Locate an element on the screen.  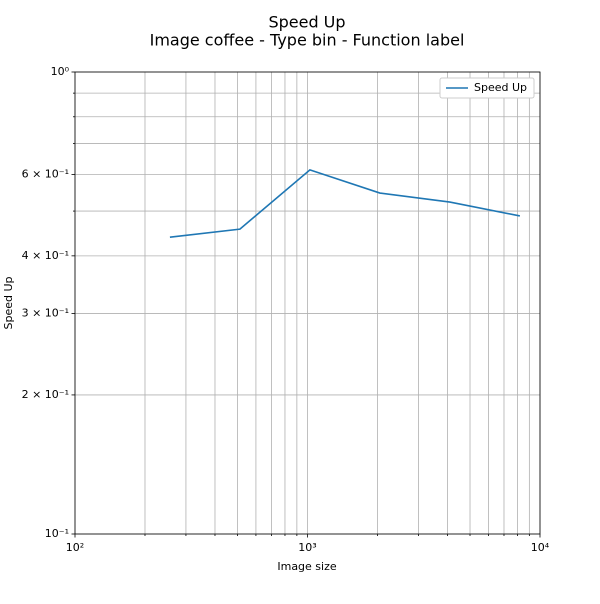
y-tick-label: 3 × 10⁻¹ is located at coordinates (45, 313).